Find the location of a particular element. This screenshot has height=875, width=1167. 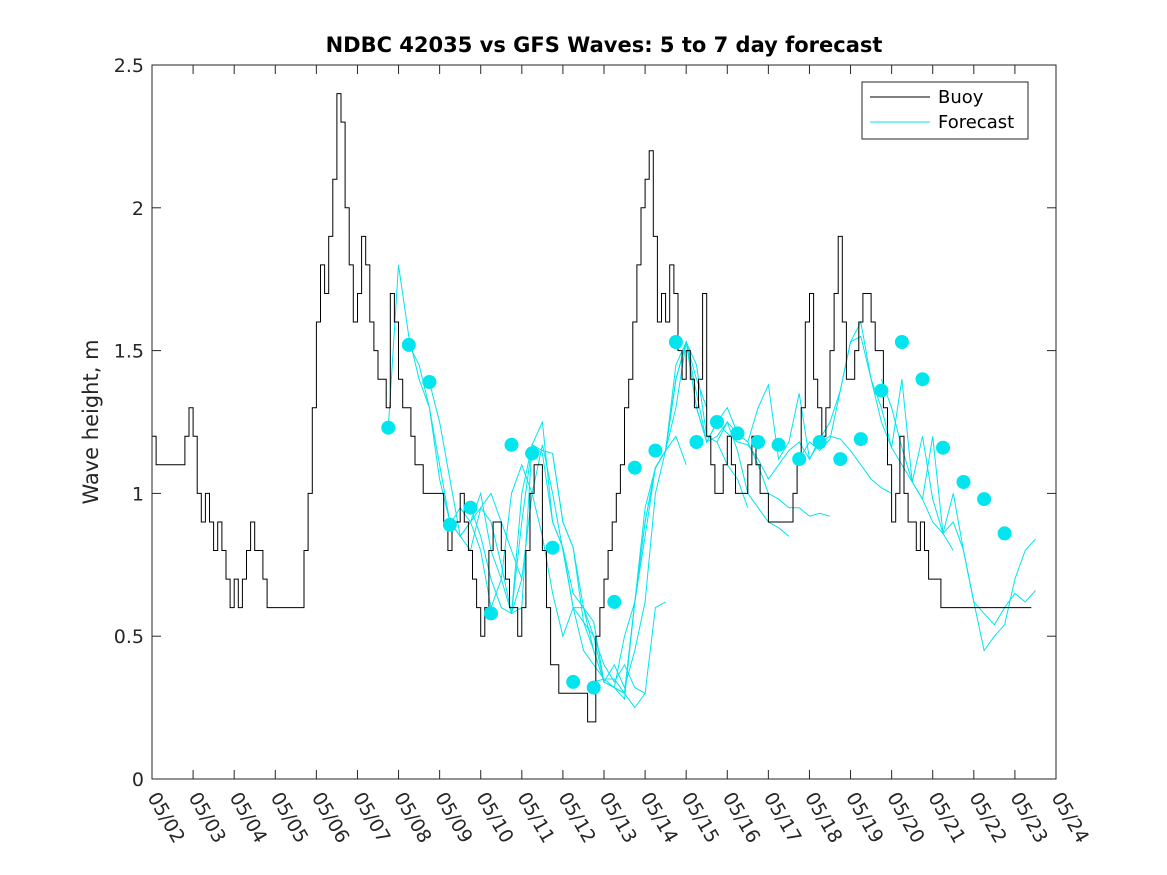

x-tick-label: 05/16 is located at coordinates (741, 818).